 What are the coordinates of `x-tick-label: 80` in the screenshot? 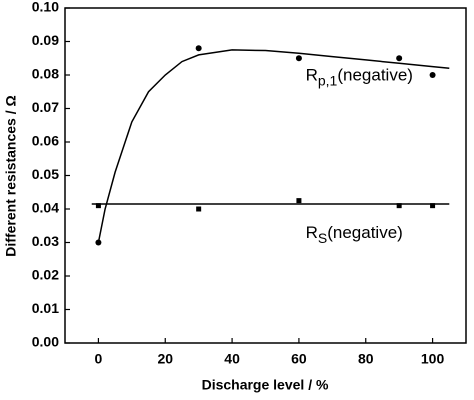 It's located at (366, 359).